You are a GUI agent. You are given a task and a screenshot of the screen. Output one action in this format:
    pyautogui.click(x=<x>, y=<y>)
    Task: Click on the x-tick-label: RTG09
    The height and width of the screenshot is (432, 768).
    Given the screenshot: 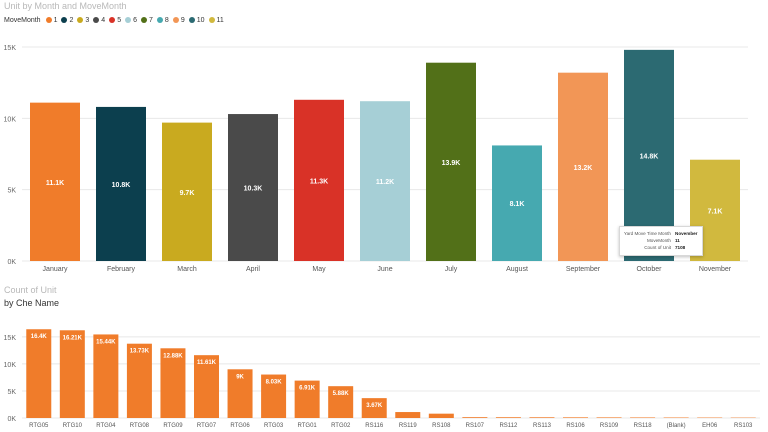 What is the action you would take?
    pyautogui.click(x=173, y=426)
    